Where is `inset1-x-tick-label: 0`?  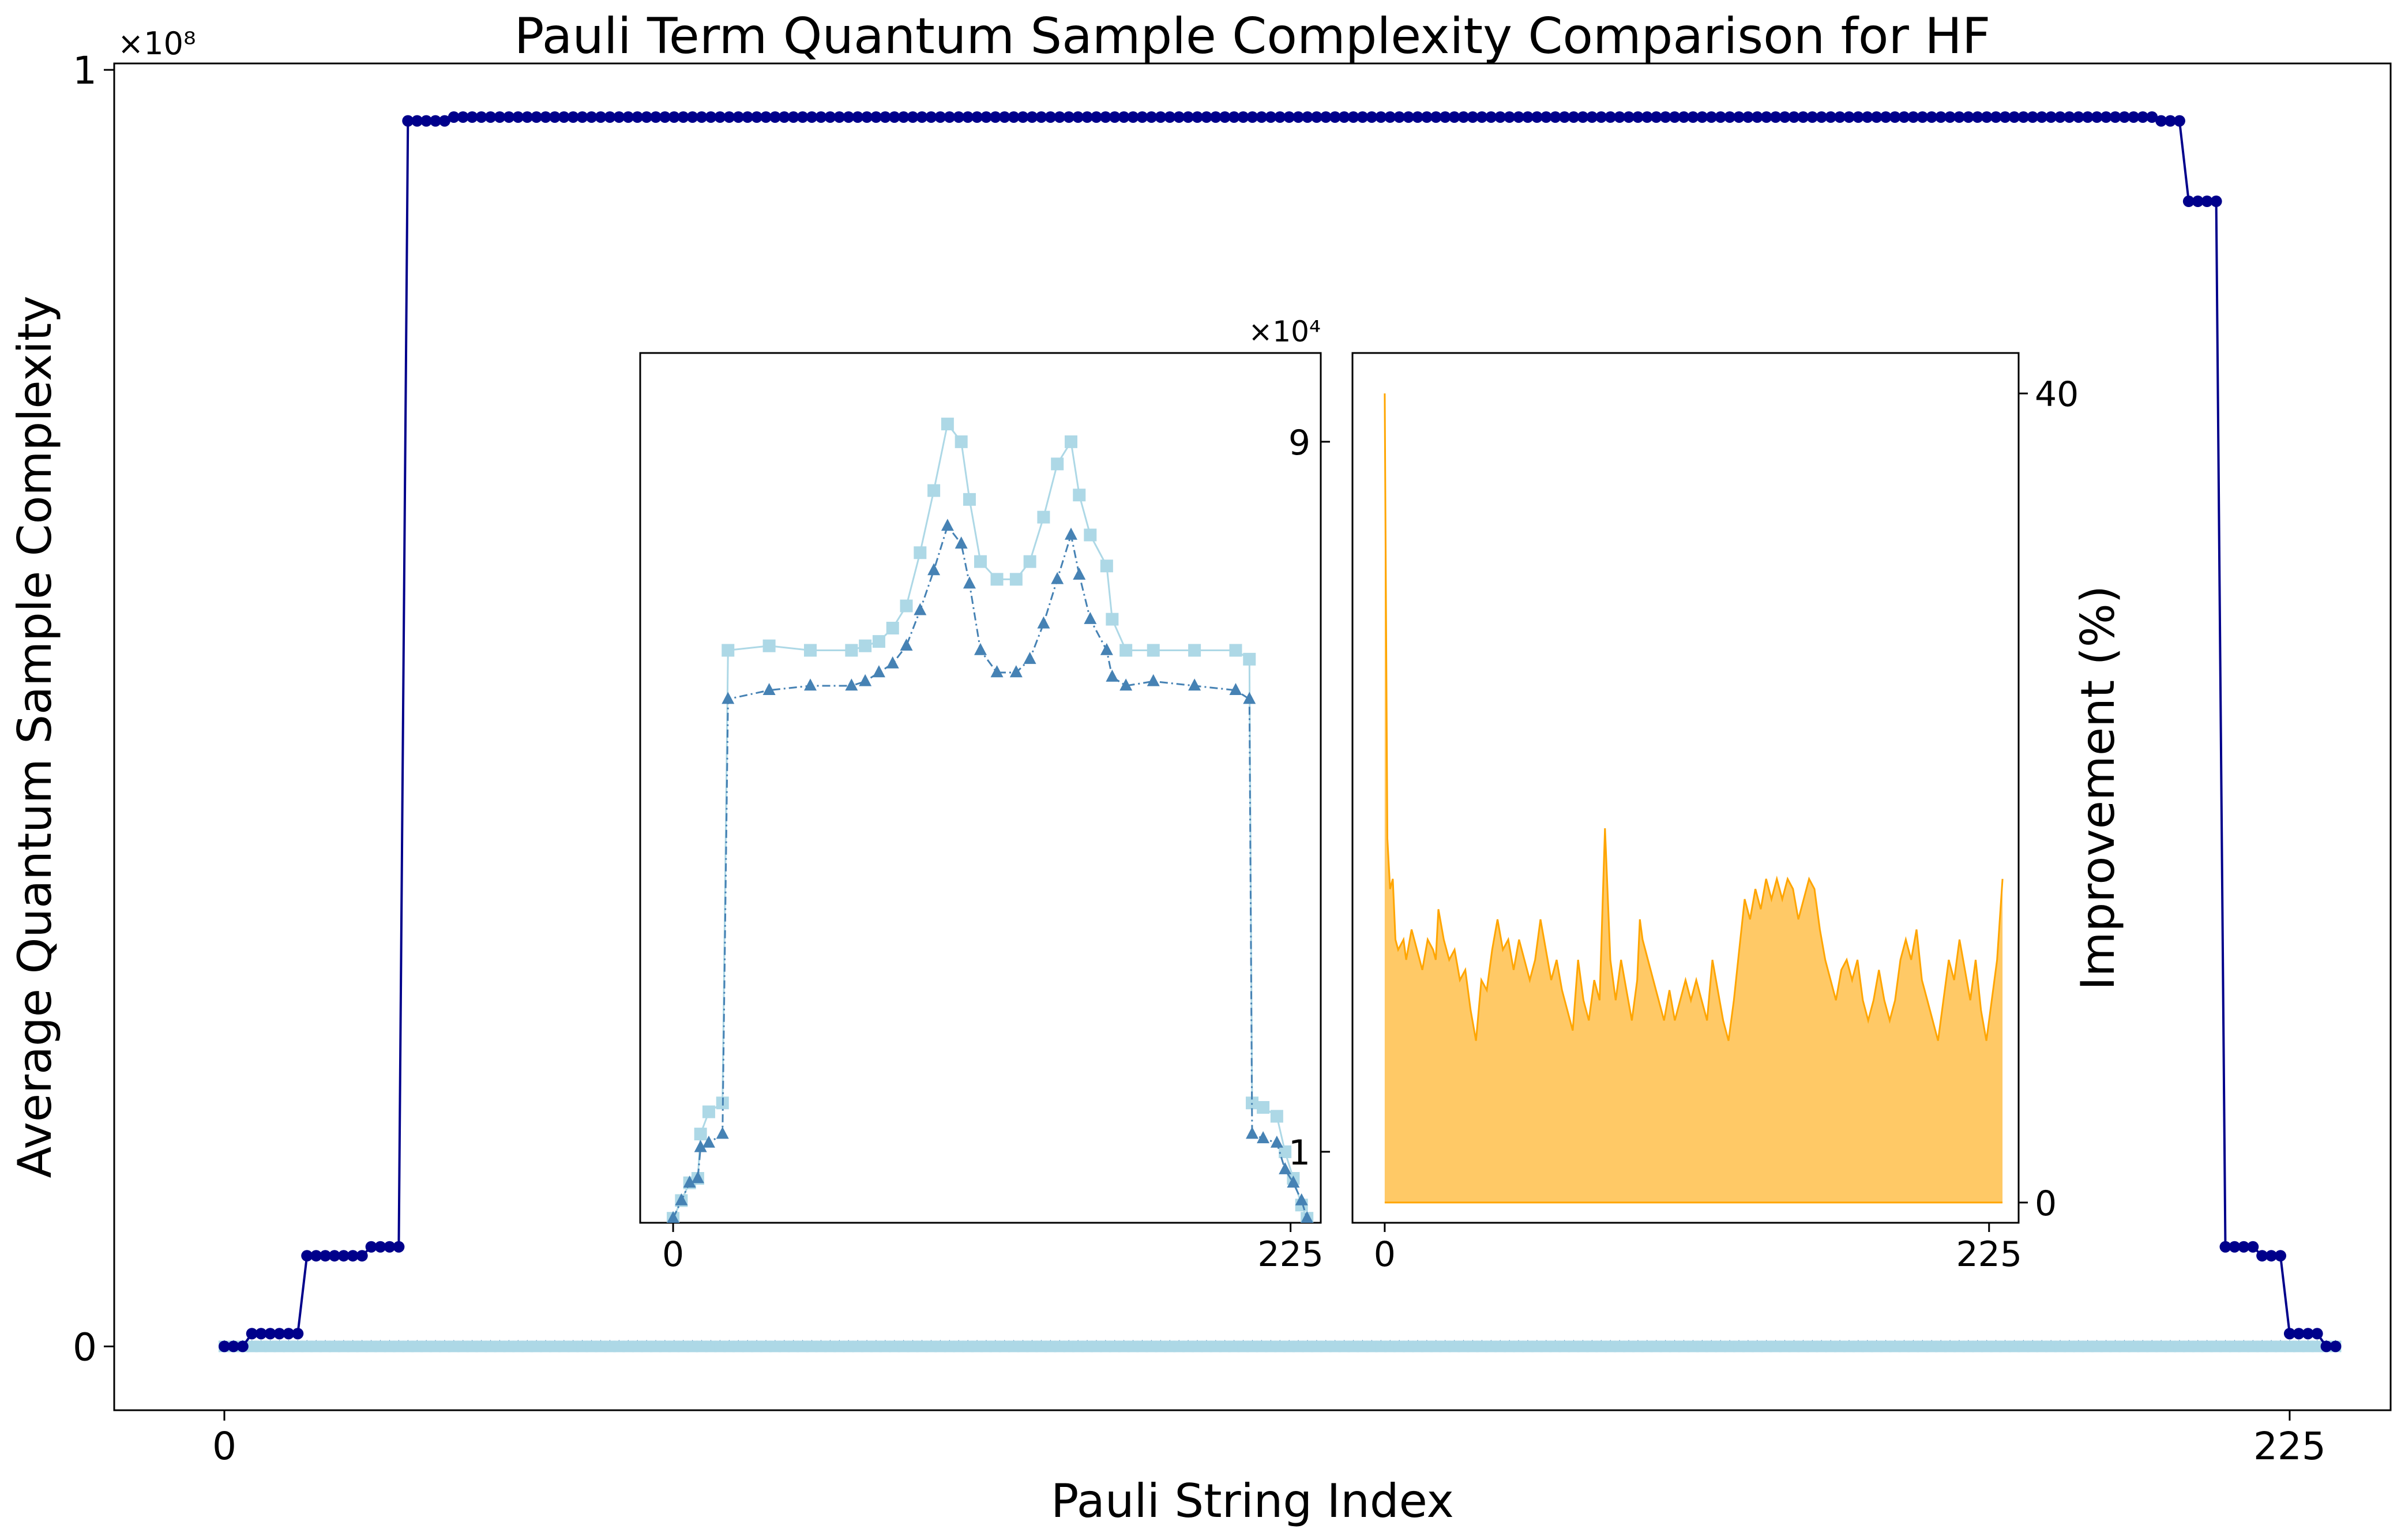 inset1-x-tick-label: 0 is located at coordinates (673, 1254).